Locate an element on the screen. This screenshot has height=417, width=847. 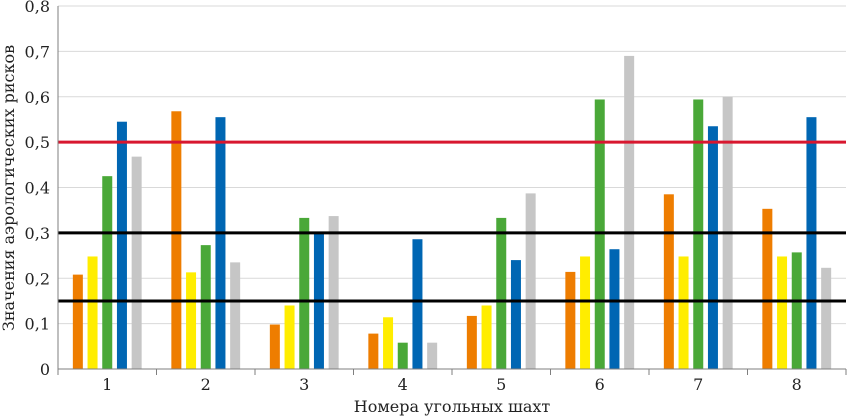
x-tick-label: 3 is located at coordinates (304, 384).